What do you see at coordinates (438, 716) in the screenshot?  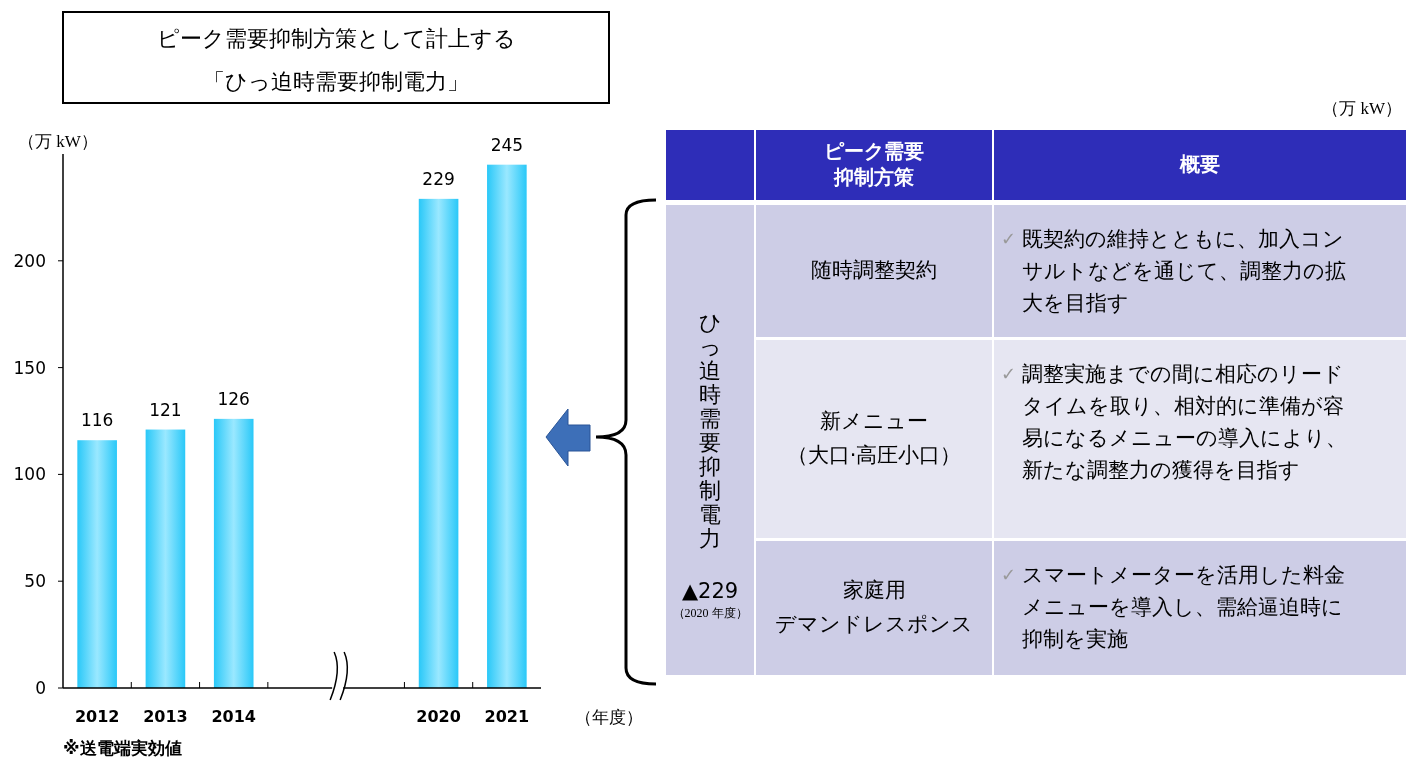 I see `x-tick-label: 2020` at bounding box center [438, 716].